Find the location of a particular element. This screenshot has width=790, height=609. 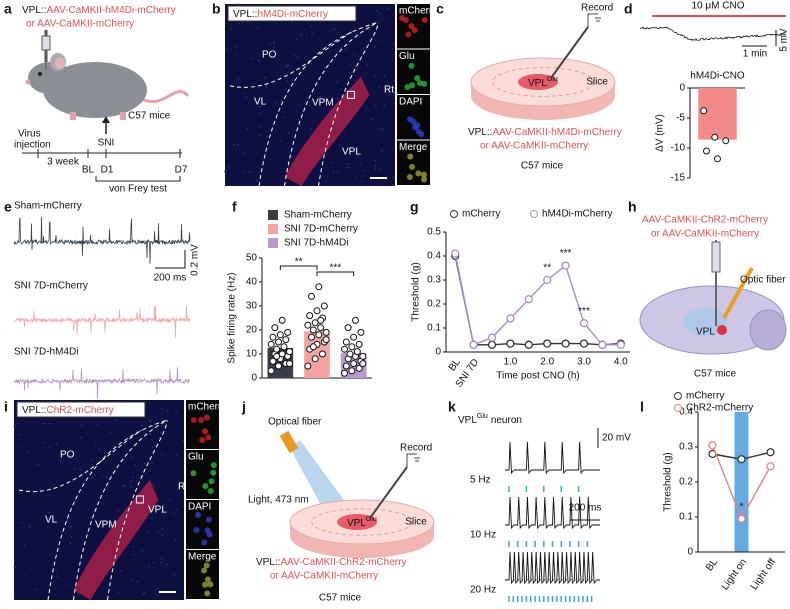

x-tick-label: 1.0 is located at coordinates (510, 362).